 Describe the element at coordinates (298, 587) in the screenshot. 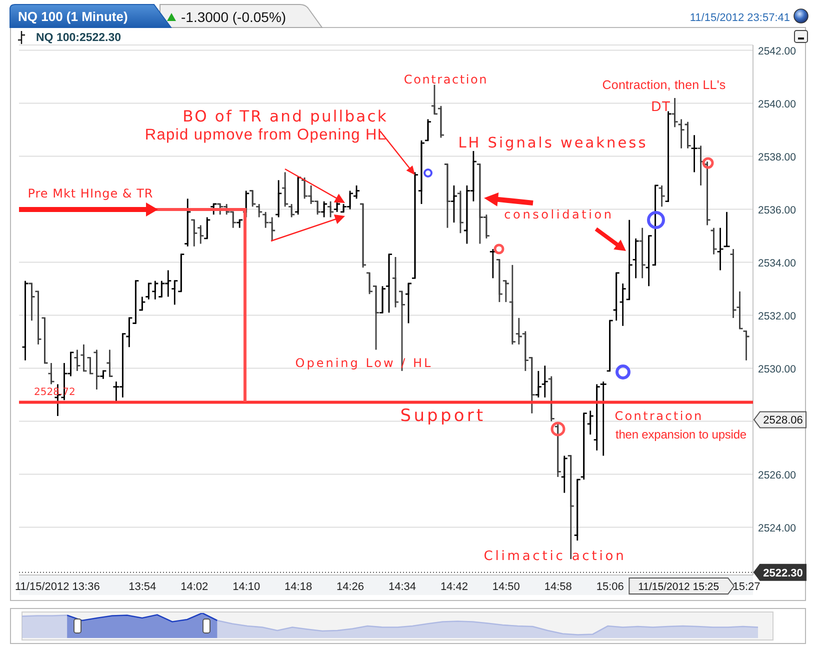

I see `x-tick-label: 14:18` at that location.